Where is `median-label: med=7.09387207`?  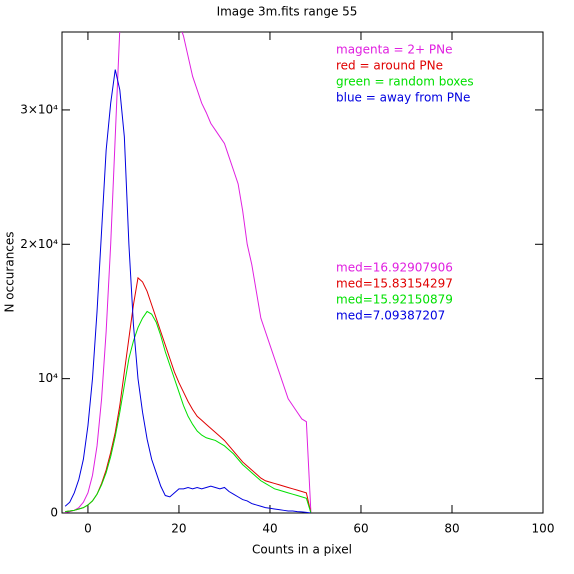
median-label: med=7.09387207 is located at coordinates (390, 316).